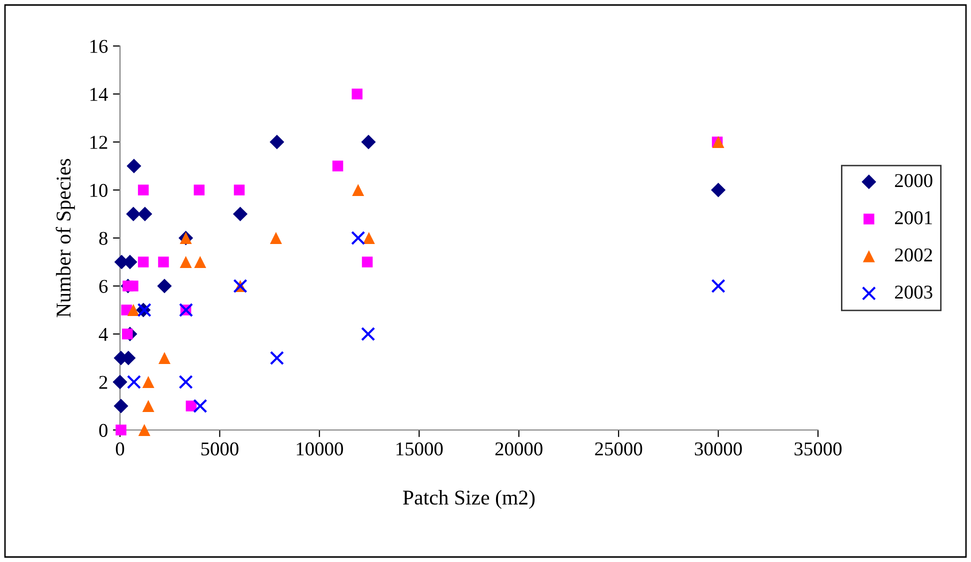  What do you see at coordinates (99, 94) in the screenshot?
I see `y-tick-label: 14` at bounding box center [99, 94].